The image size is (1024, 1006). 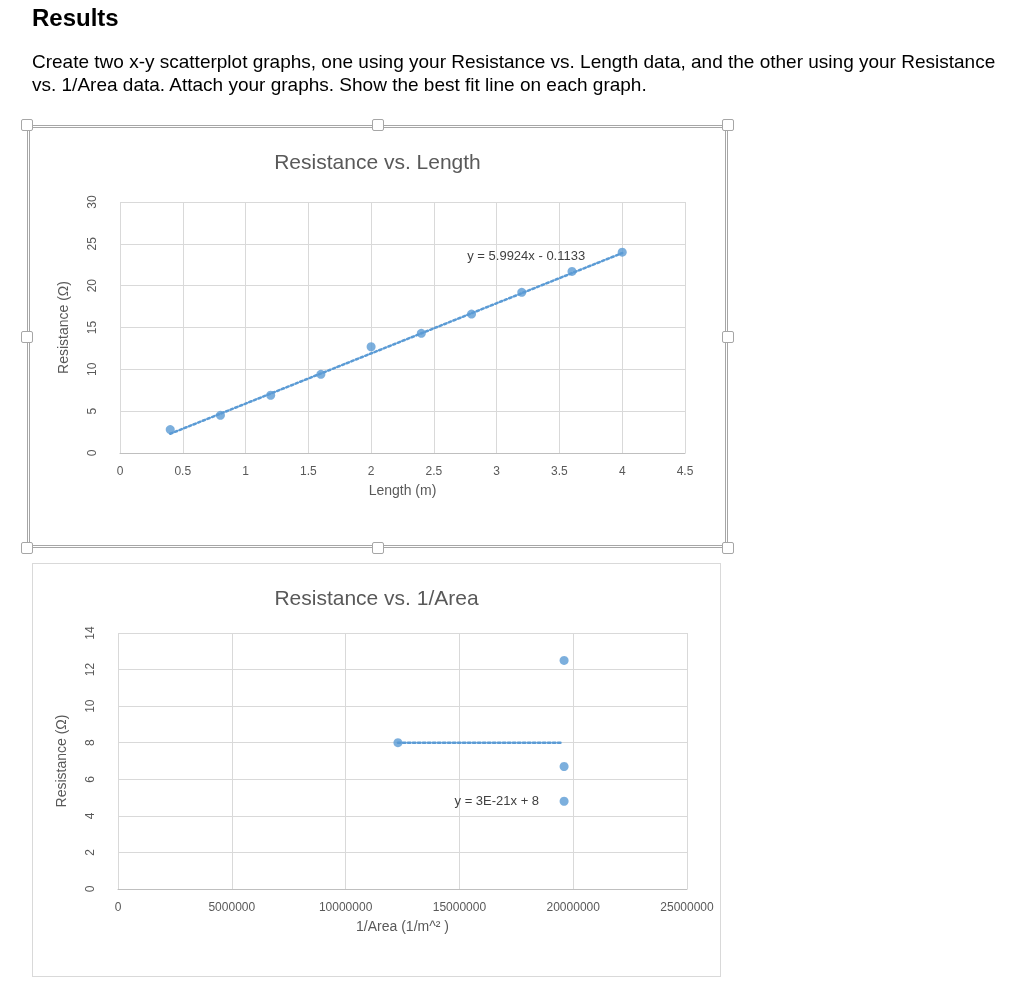 I want to click on x-axis-title: 1/Area (1/m^² ), so click(x=402, y=926).